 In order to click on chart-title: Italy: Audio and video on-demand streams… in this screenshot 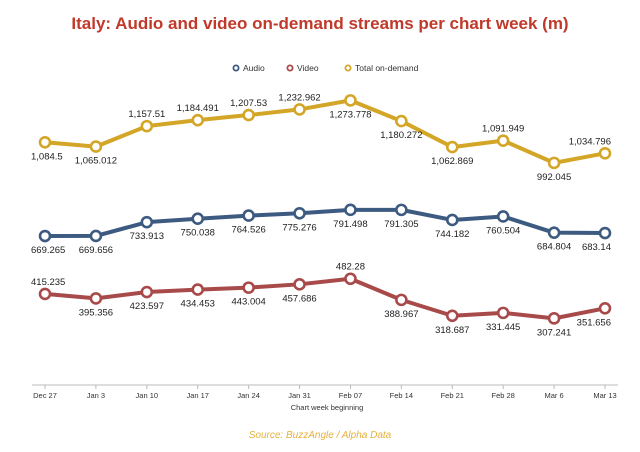, I will do `click(320, 23)`.